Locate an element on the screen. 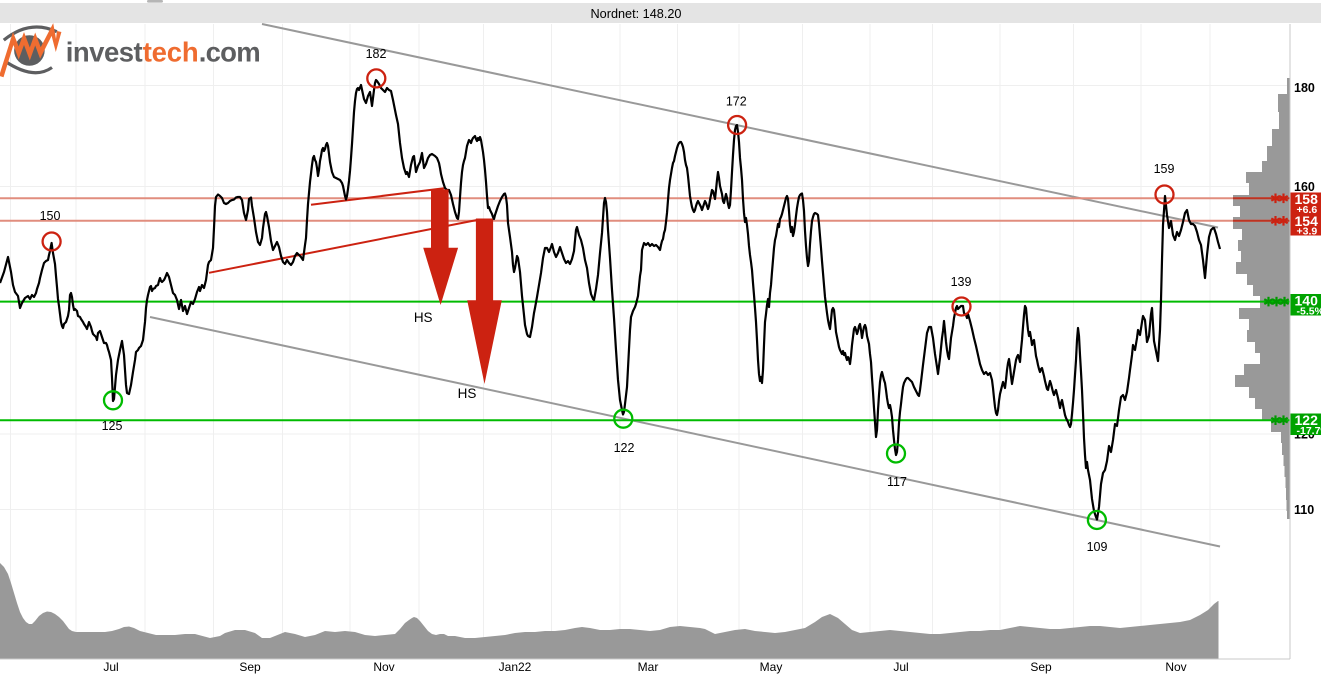 The height and width of the screenshot is (680, 1321). svg-text: 109 is located at coordinates (1097, 547).